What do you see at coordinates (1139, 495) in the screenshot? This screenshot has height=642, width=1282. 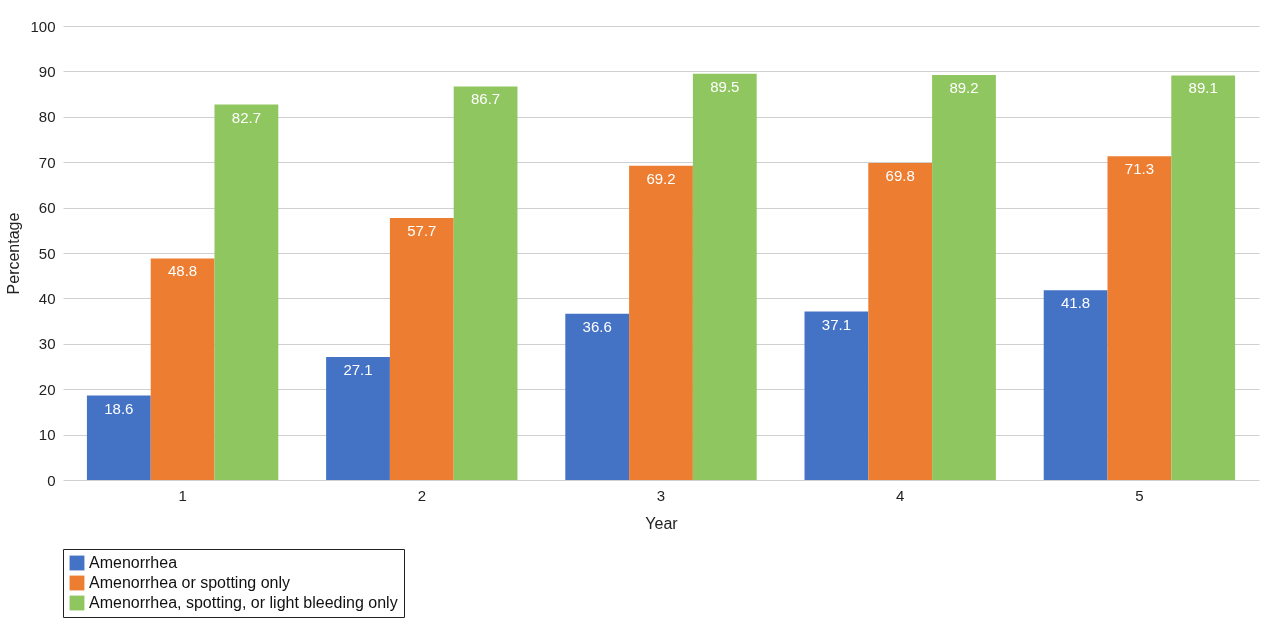 I see `x-tick-label: 5` at bounding box center [1139, 495].